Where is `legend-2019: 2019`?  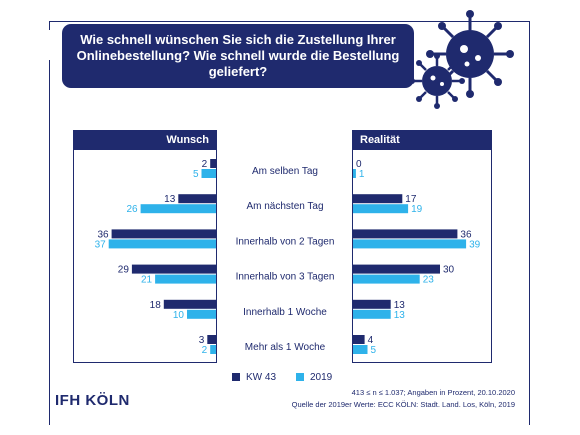 legend-2019: 2019 is located at coordinates (314, 377).